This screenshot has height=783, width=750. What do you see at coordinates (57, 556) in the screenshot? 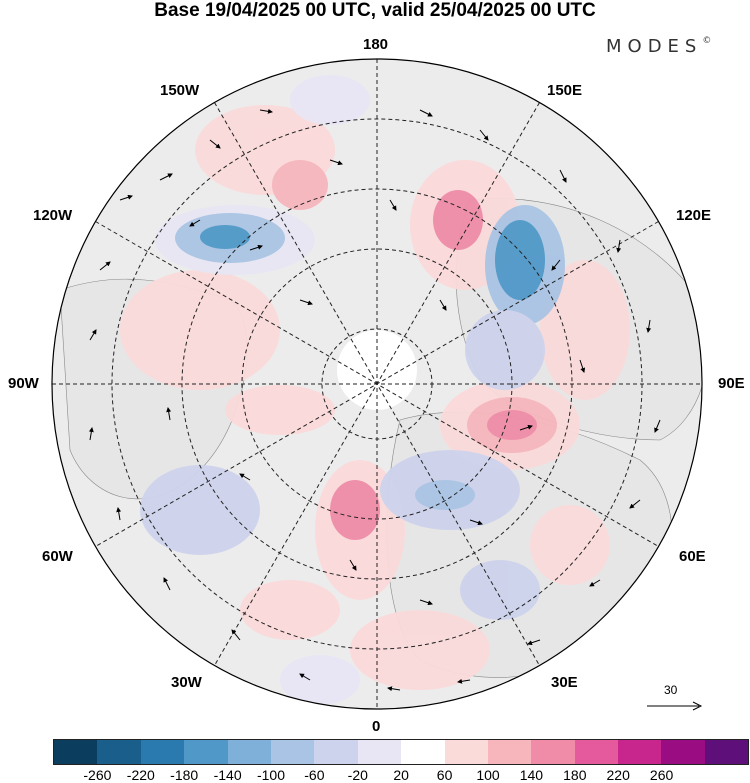
I see `lon-label-60w: 60W` at bounding box center [57, 556].